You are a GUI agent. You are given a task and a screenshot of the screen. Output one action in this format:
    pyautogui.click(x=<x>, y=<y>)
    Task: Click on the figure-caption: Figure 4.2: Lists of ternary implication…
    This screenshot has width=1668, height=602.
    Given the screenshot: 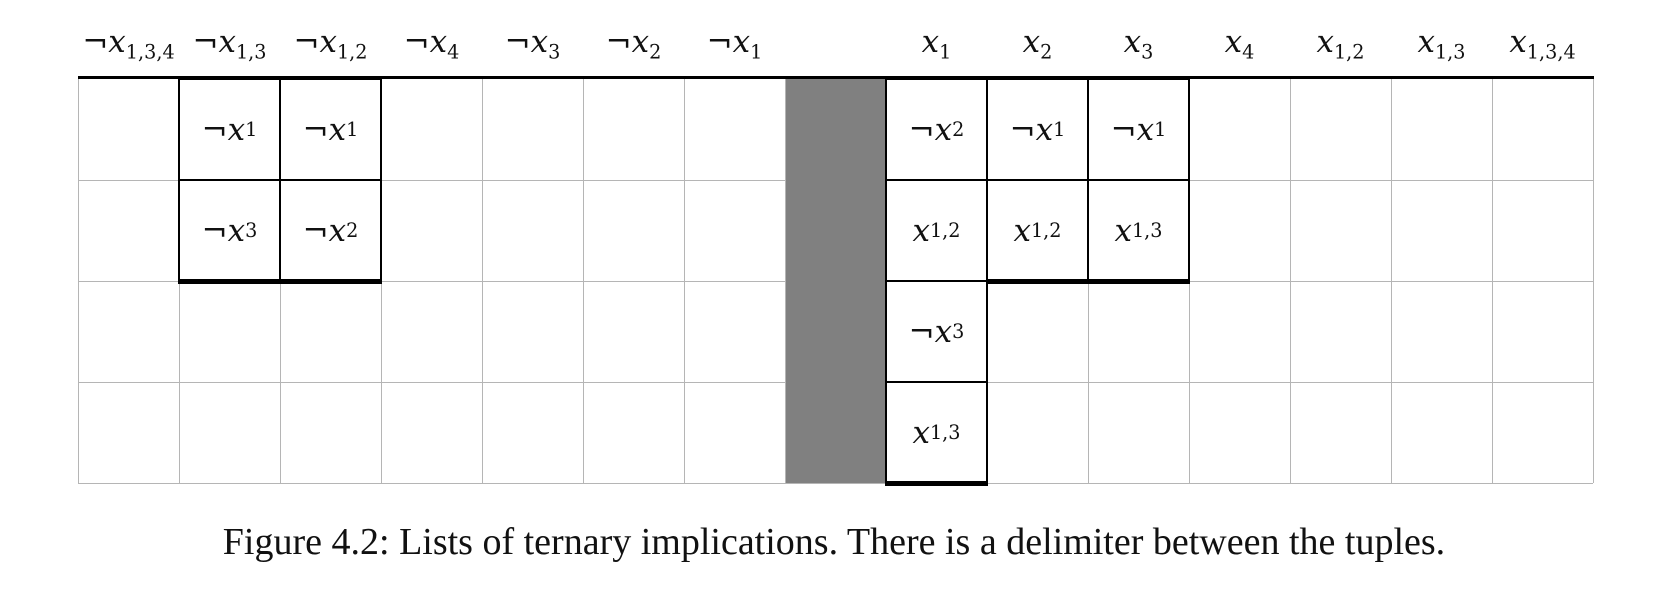 What is the action you would take?
    pyautogui.click(x=834, y=542)
    